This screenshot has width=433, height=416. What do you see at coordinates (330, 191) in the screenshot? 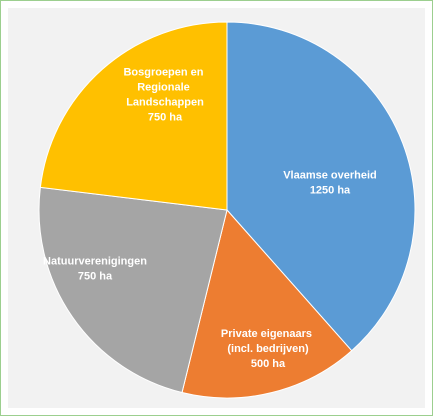
I see `value-label: 1250 ha` at bounding box center [330, 191].